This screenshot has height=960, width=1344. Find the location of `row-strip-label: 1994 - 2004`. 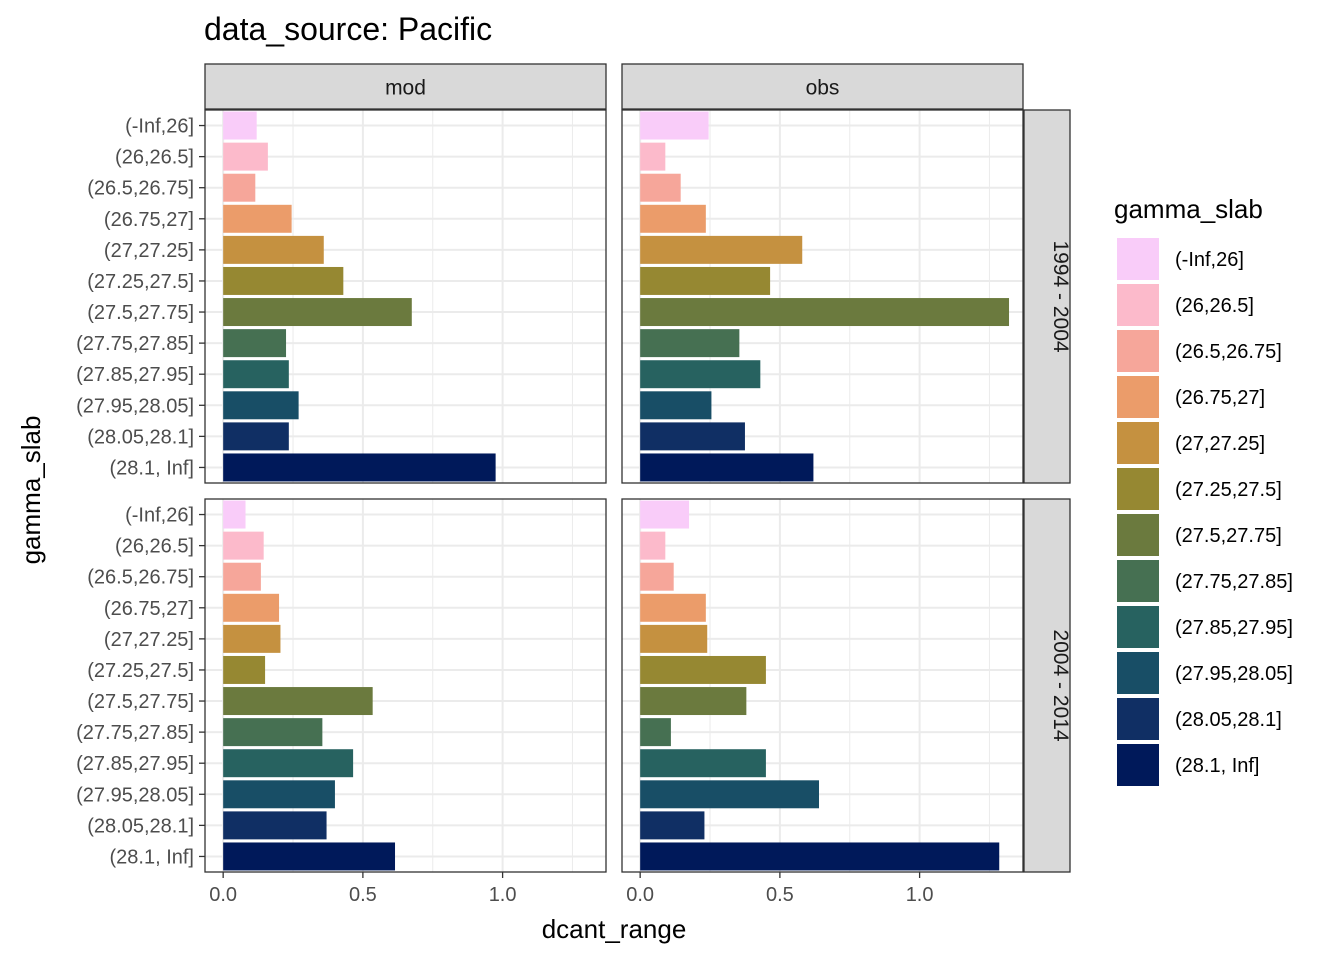

row-strip-label: 1994 - 2004 is located at coordinates (1060, 296).